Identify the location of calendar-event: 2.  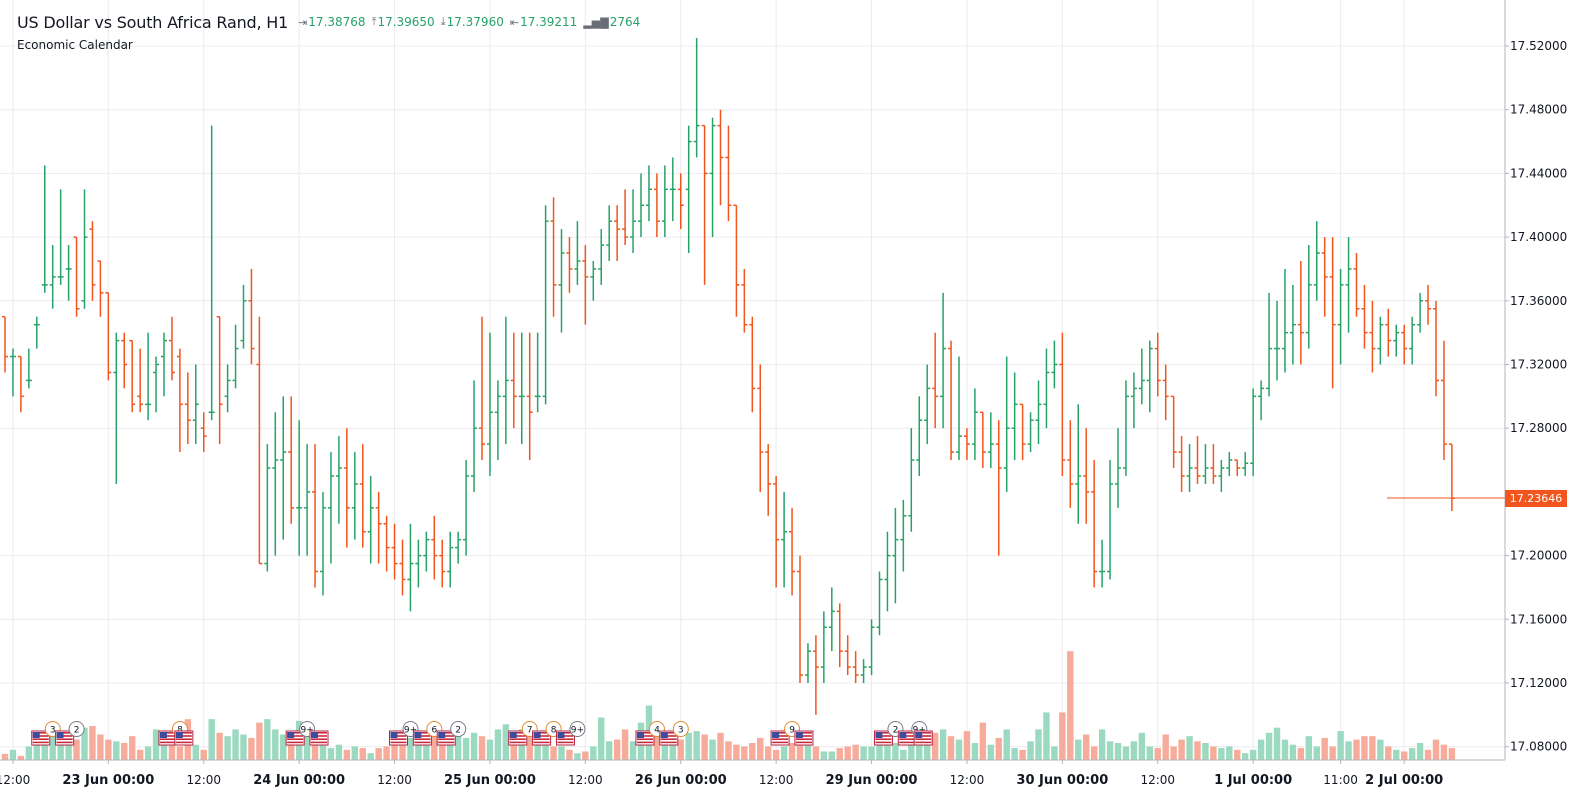
(70, 733).